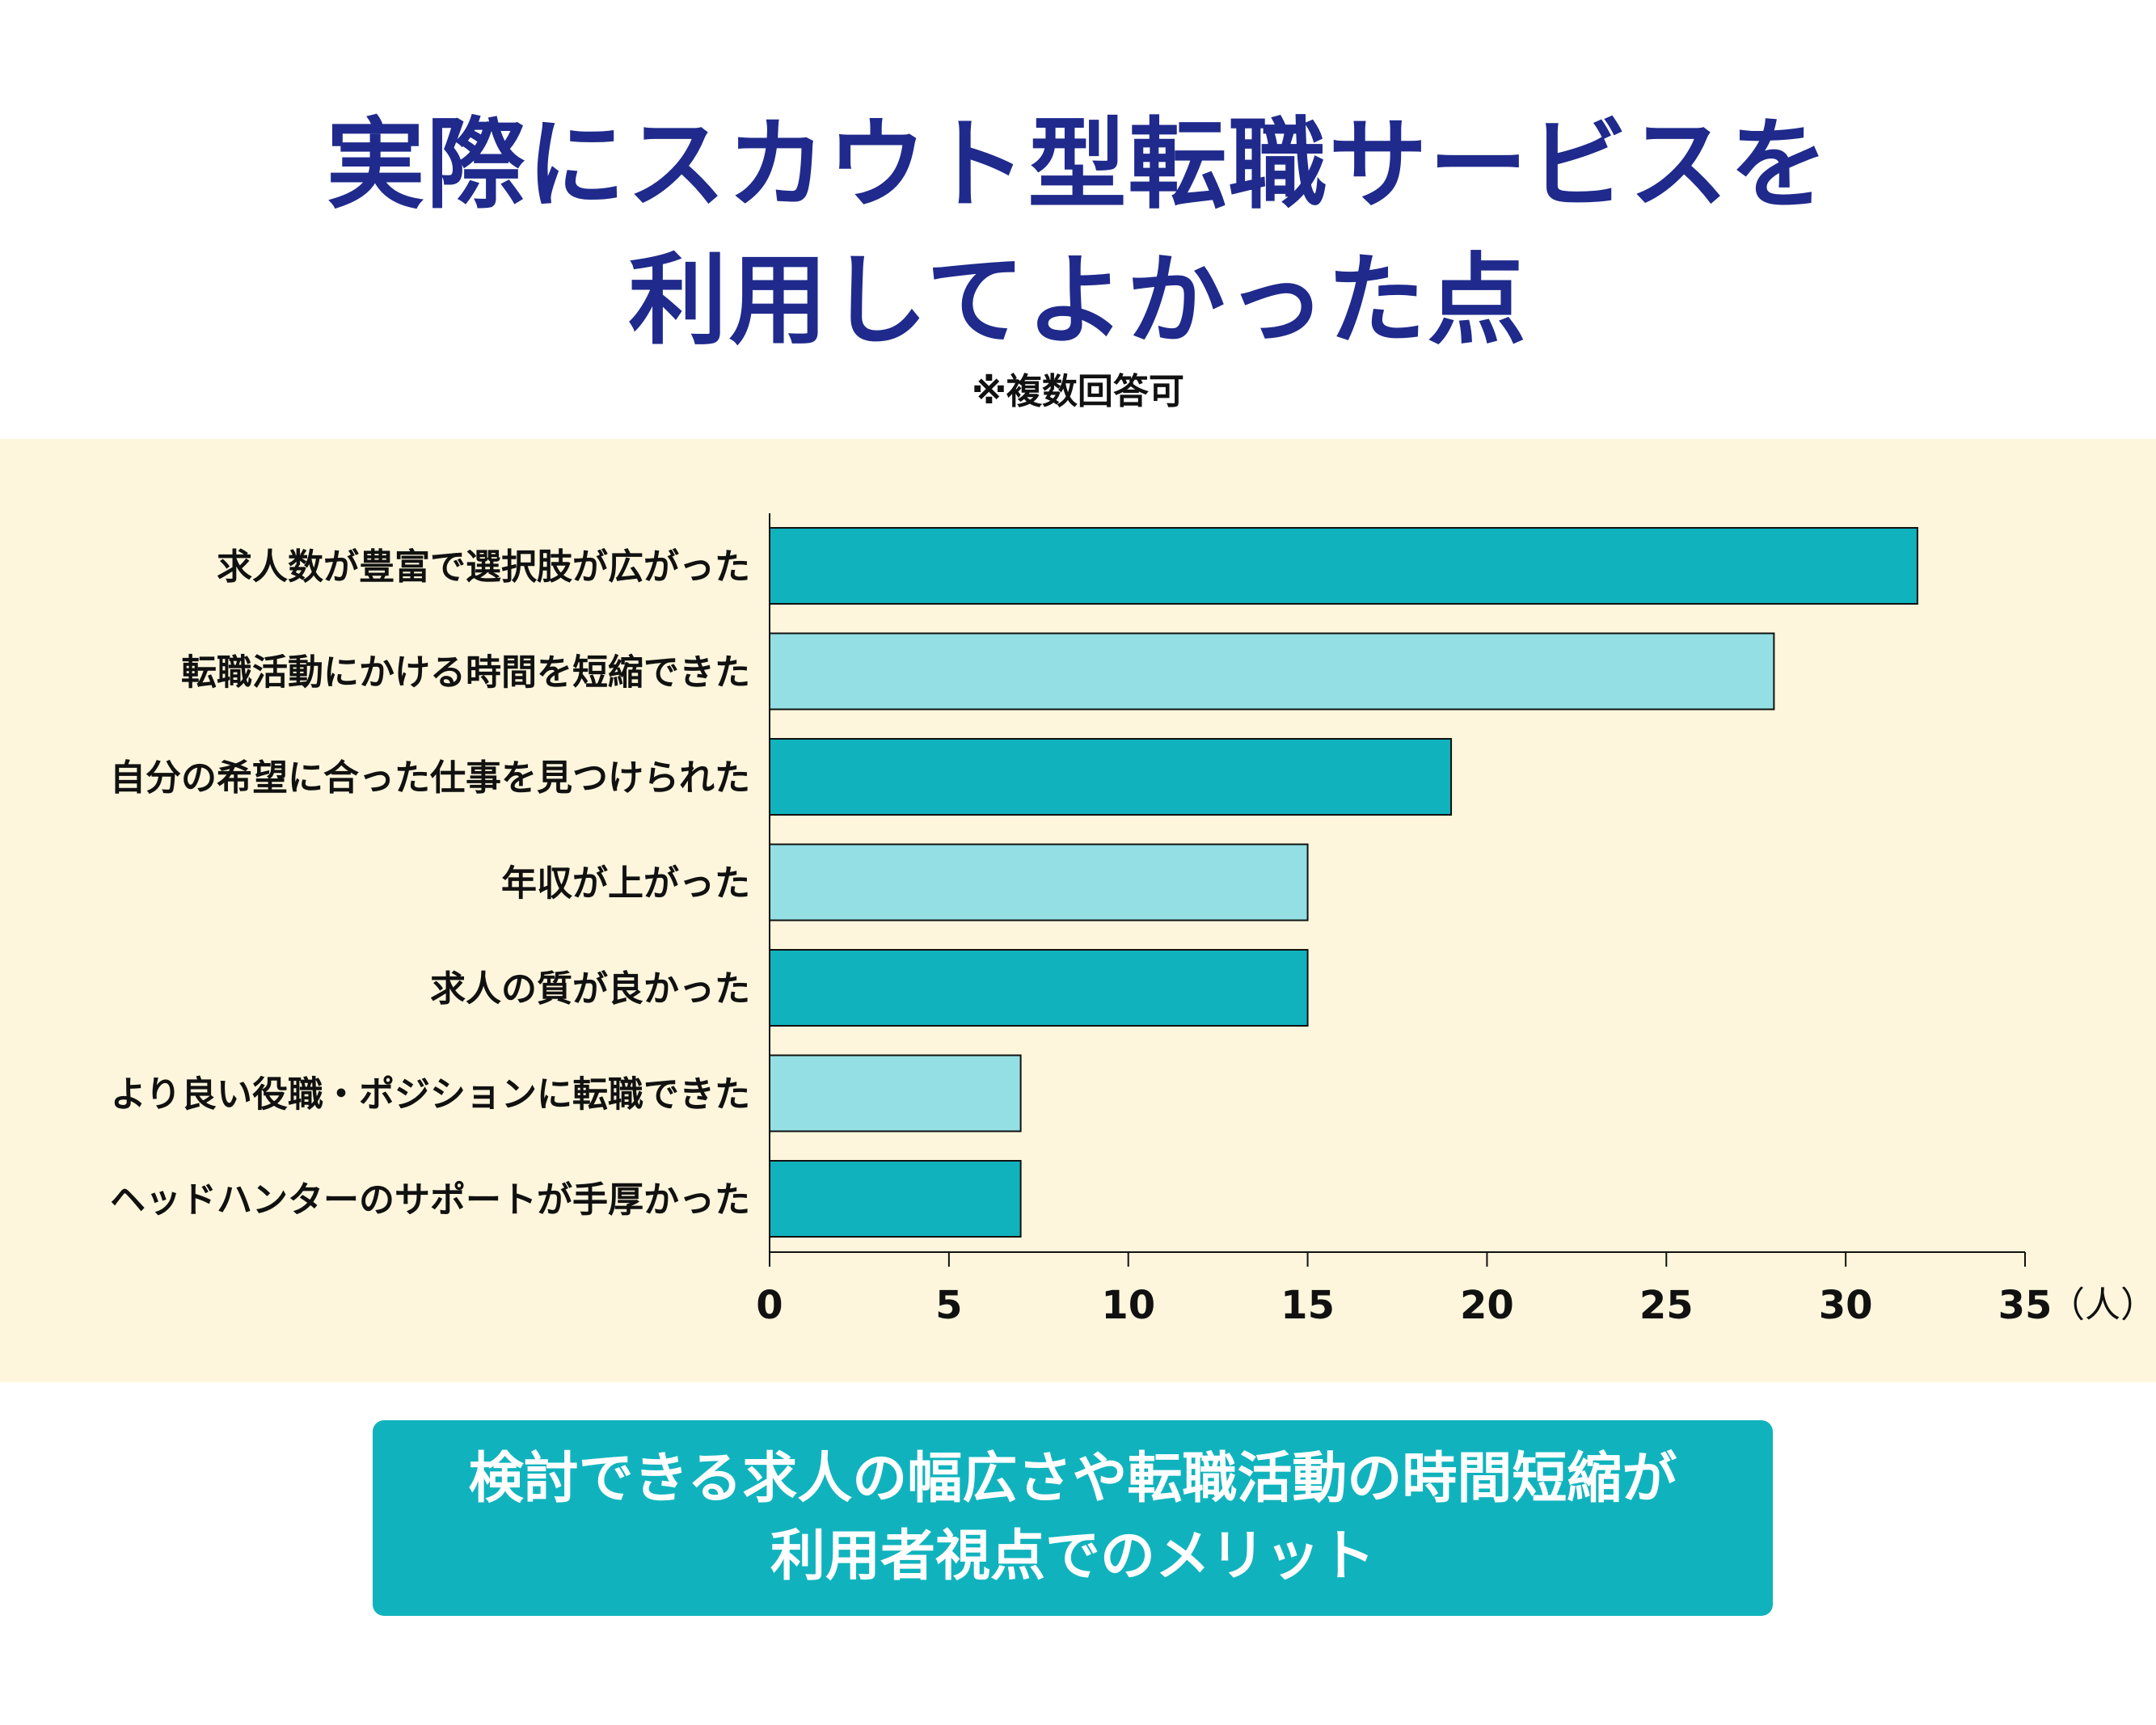  I want to click on category-label: 求人数が豊富で選択肢が広がった, so click(484, 567).